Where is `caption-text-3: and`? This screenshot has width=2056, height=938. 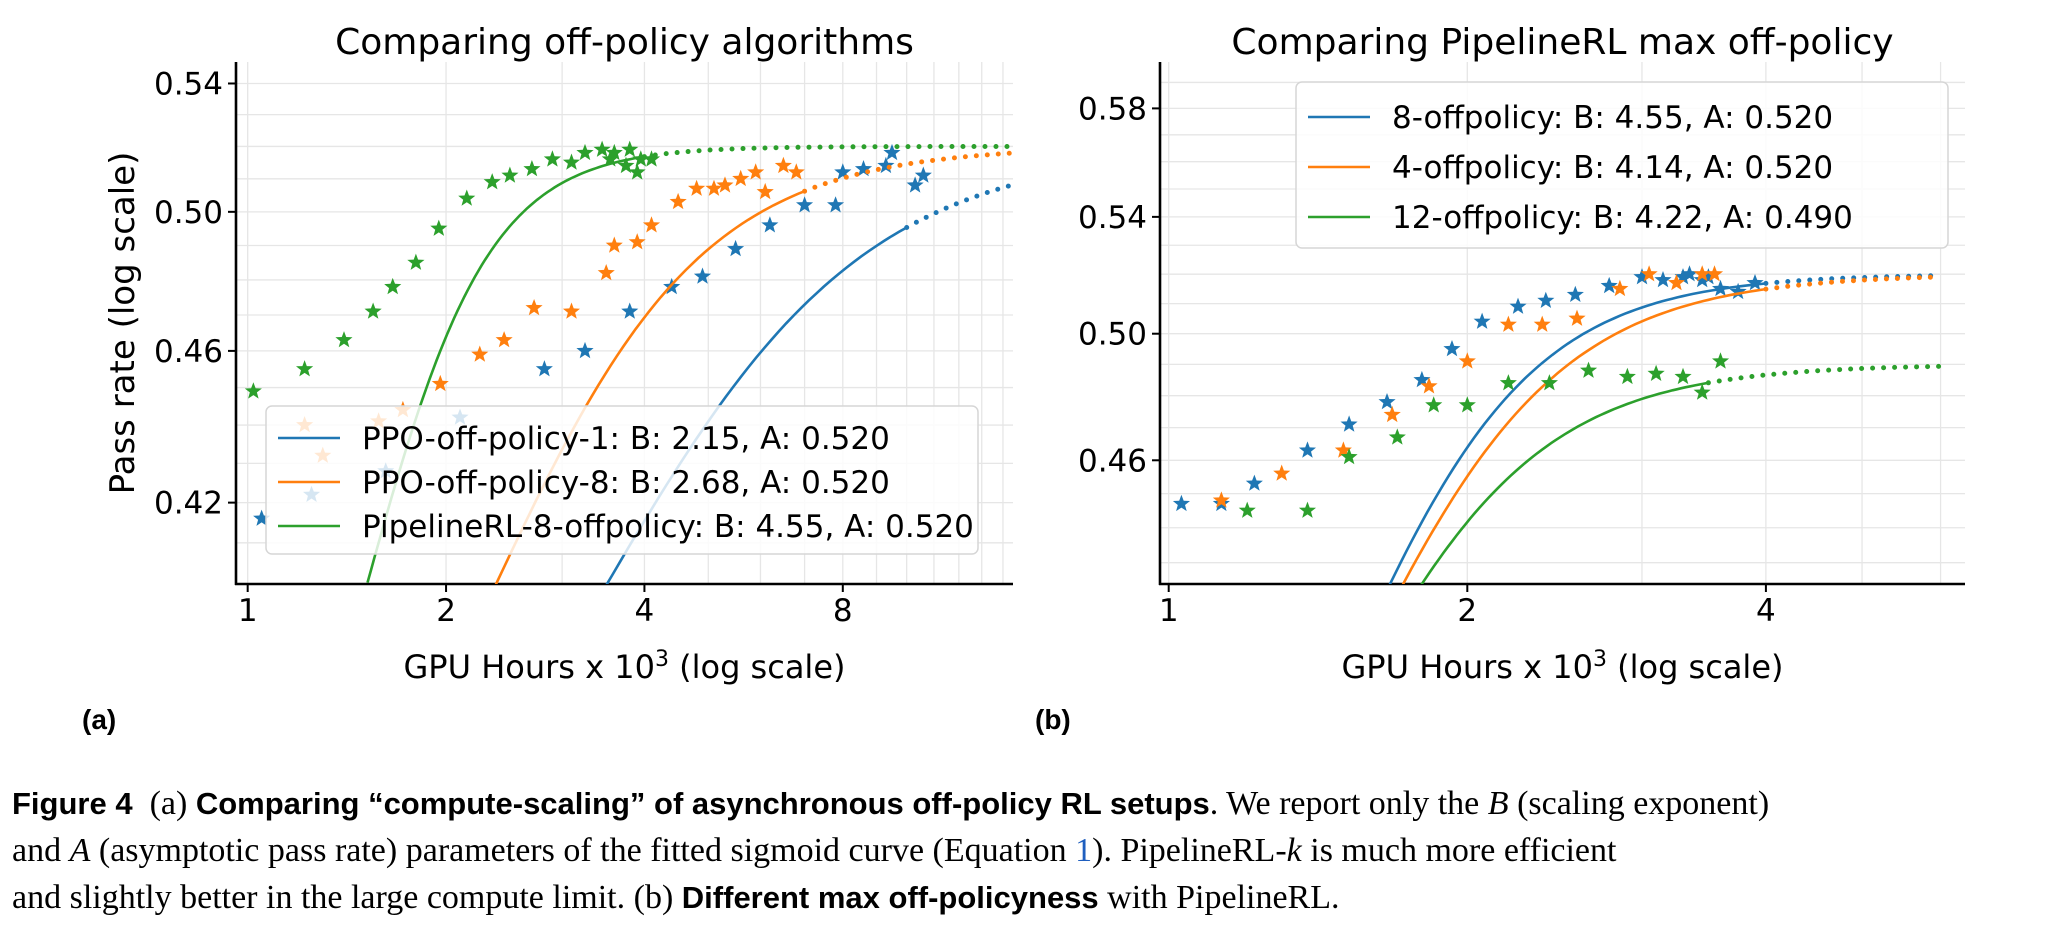 caption-text-3: and is located at coordinates (41, 850).